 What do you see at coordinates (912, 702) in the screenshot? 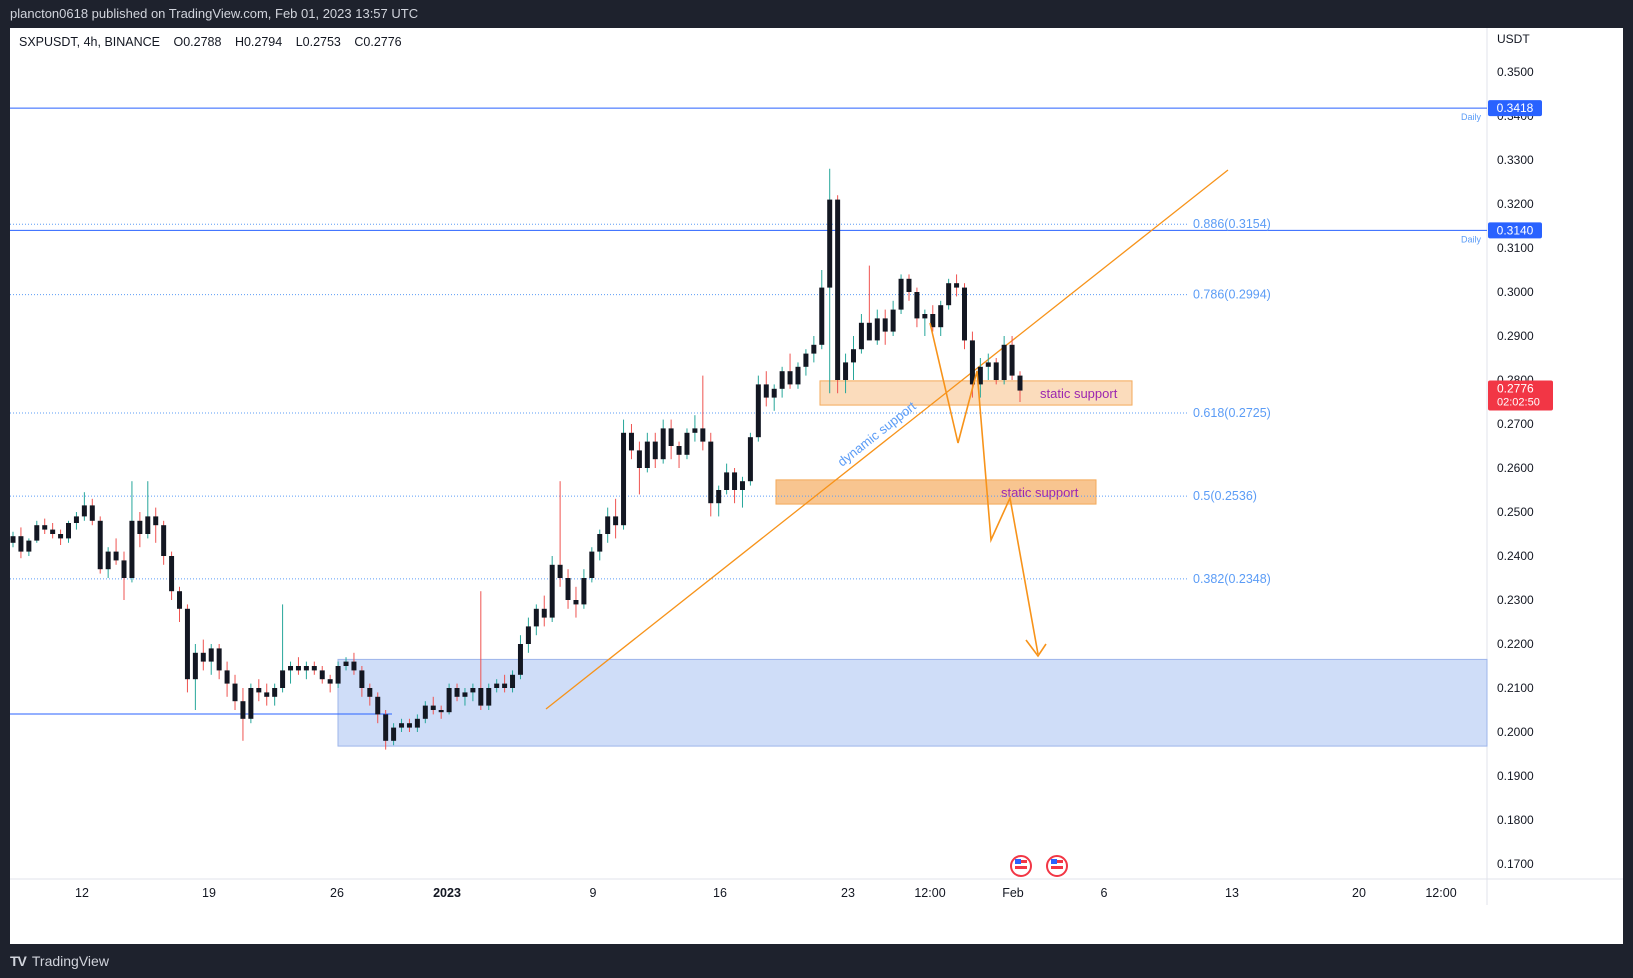
I see `demand-zone` at bounding box center [912, 702].